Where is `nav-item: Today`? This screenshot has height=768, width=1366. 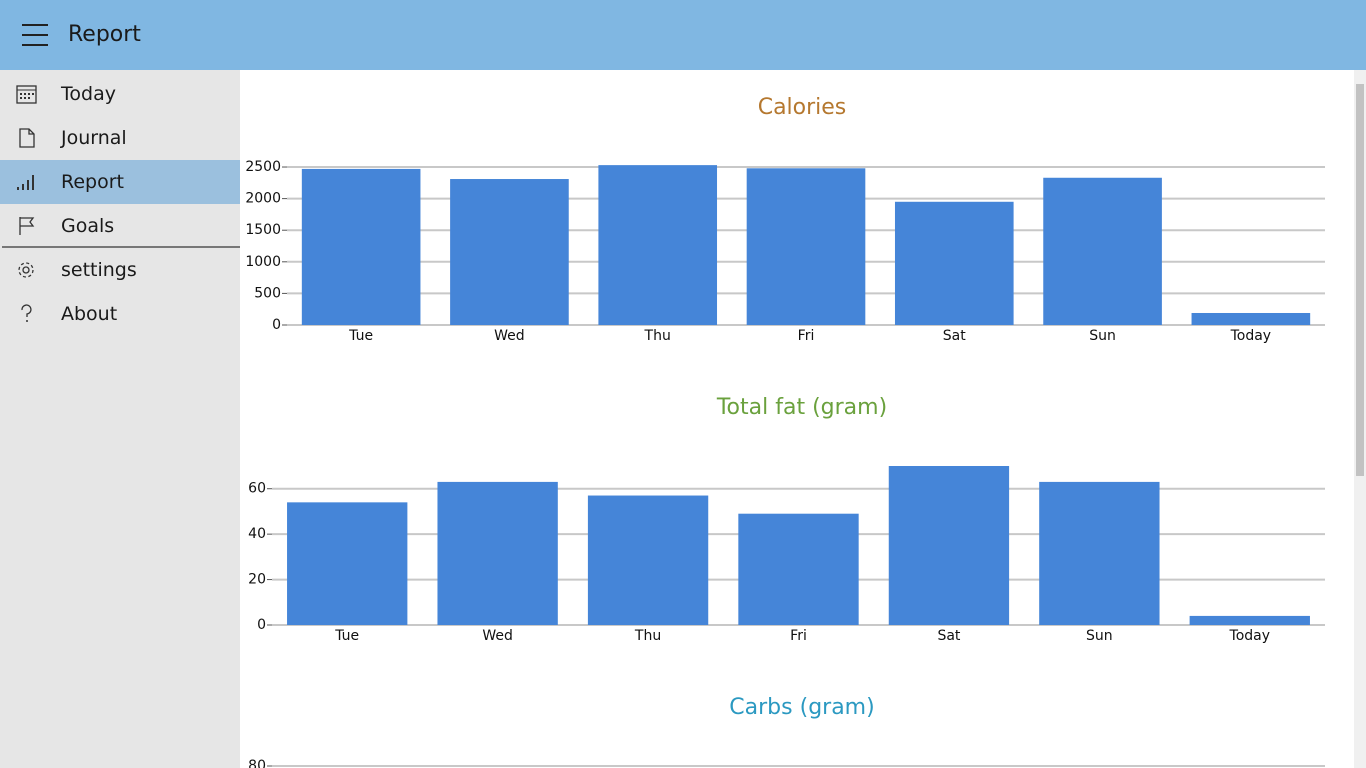
nav-item: Today is located at coordinates (120, 94).